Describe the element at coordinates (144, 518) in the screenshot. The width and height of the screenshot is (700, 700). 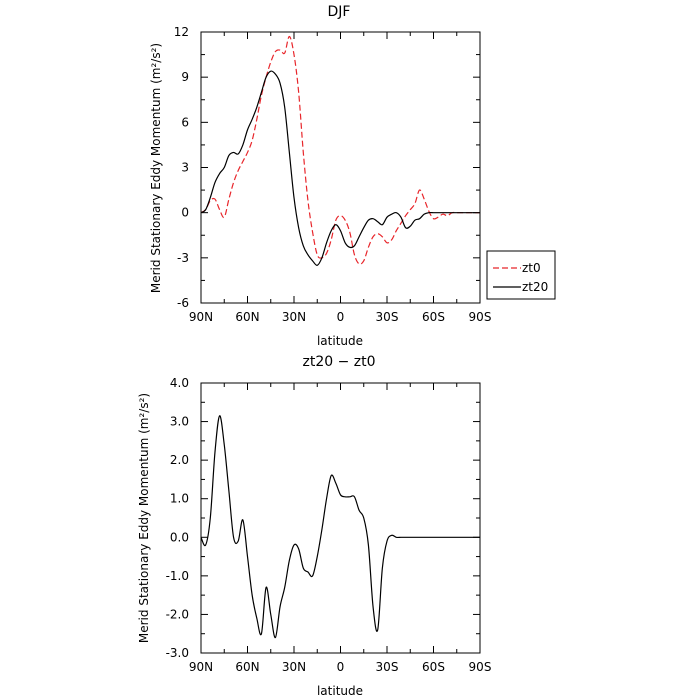
I see `panel-difference-y-axis-title: Merid Stationary Eddy Momentum (m²/s²)` at that location.